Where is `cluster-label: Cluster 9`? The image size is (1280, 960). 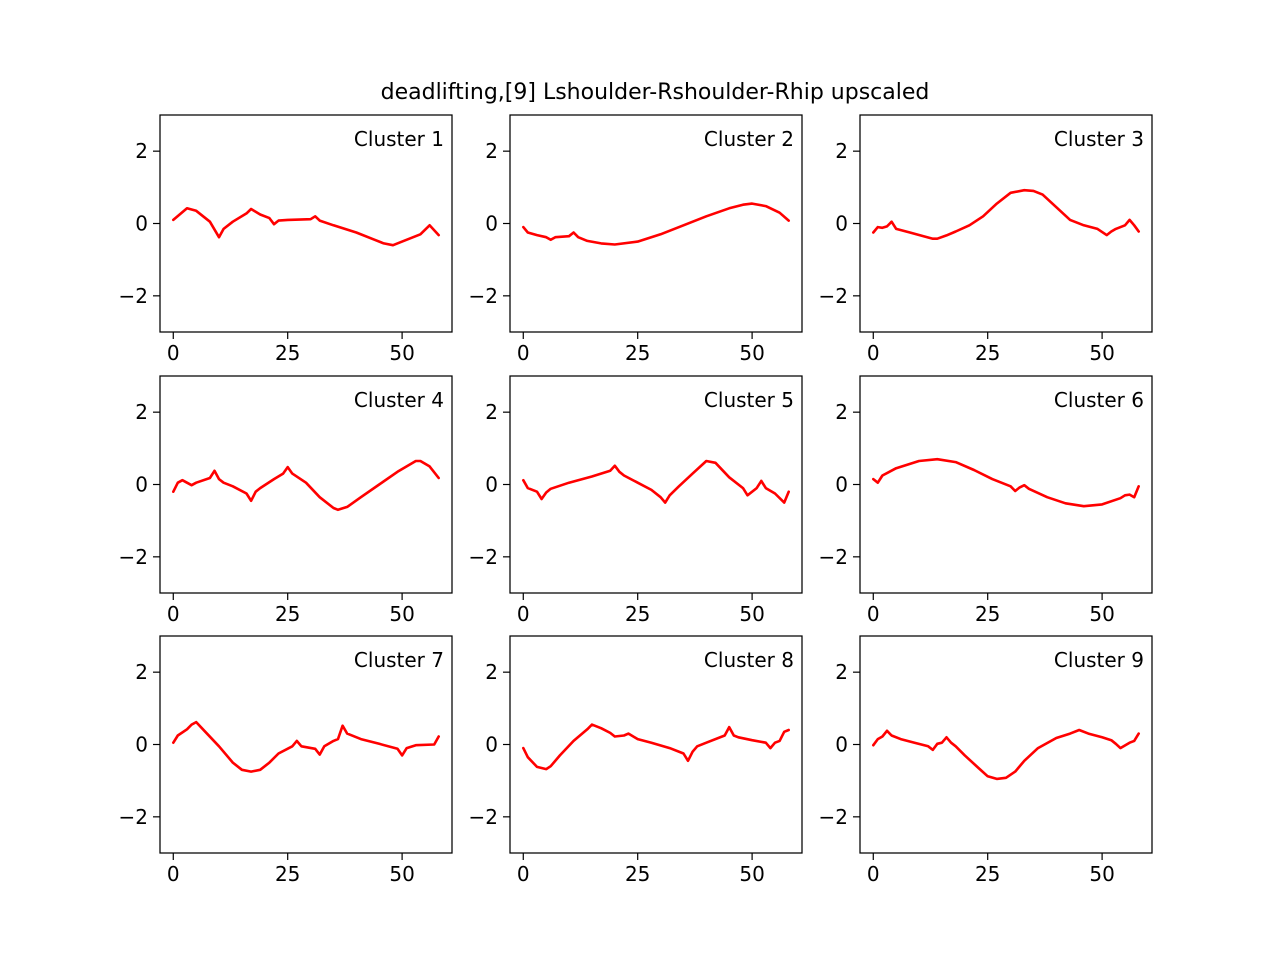
cluster-label: Cluster 9 is located at coordinates (1099, 660).